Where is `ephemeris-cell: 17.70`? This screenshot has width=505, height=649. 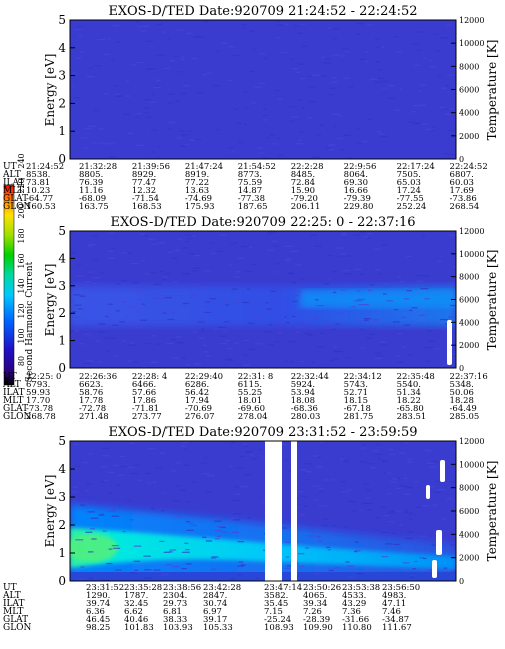
ephemeris-cell: 17.70 is located at coordinates (38, 401).